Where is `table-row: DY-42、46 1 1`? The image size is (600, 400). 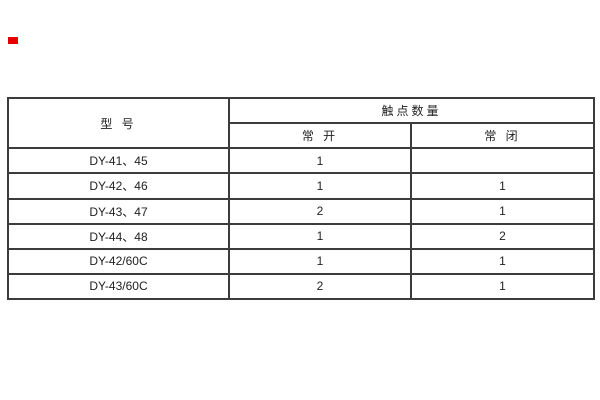 table-row: DY-42、46 1 1 is located at coordinates (301, 186).